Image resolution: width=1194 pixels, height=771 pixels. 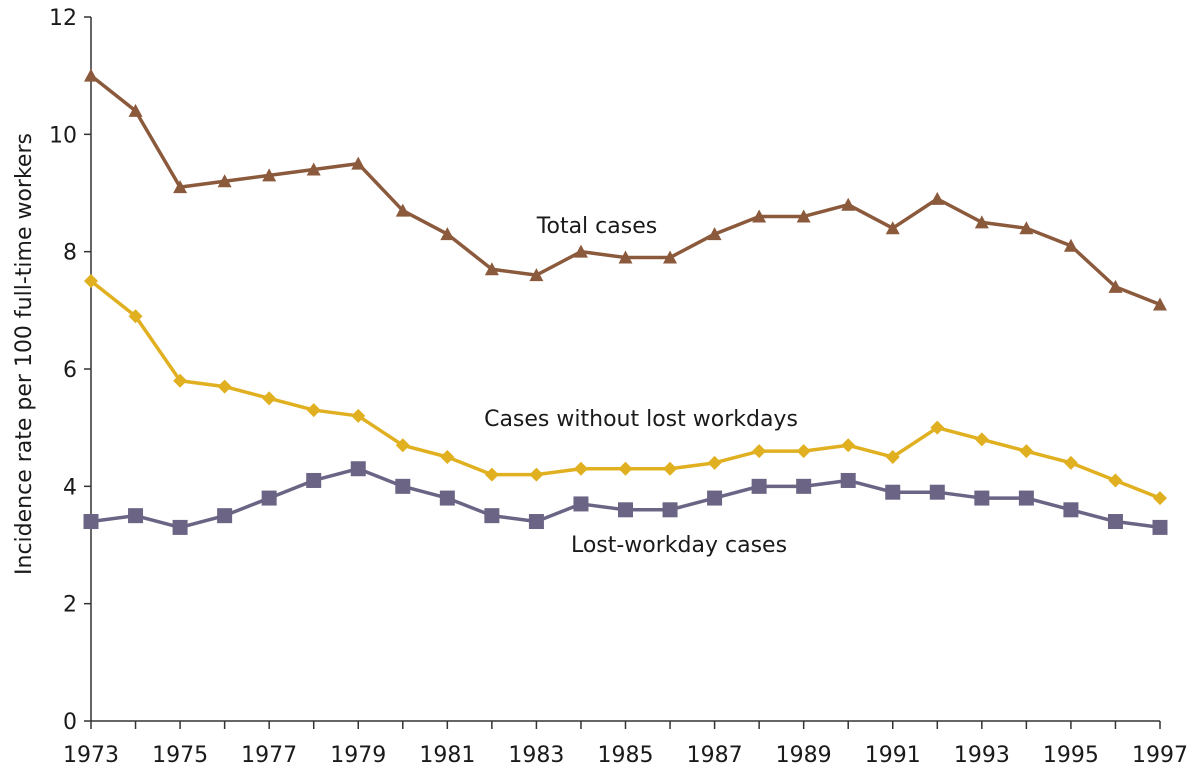 I want to click on x-tick-label: 1973, so click(x=91, y=755).